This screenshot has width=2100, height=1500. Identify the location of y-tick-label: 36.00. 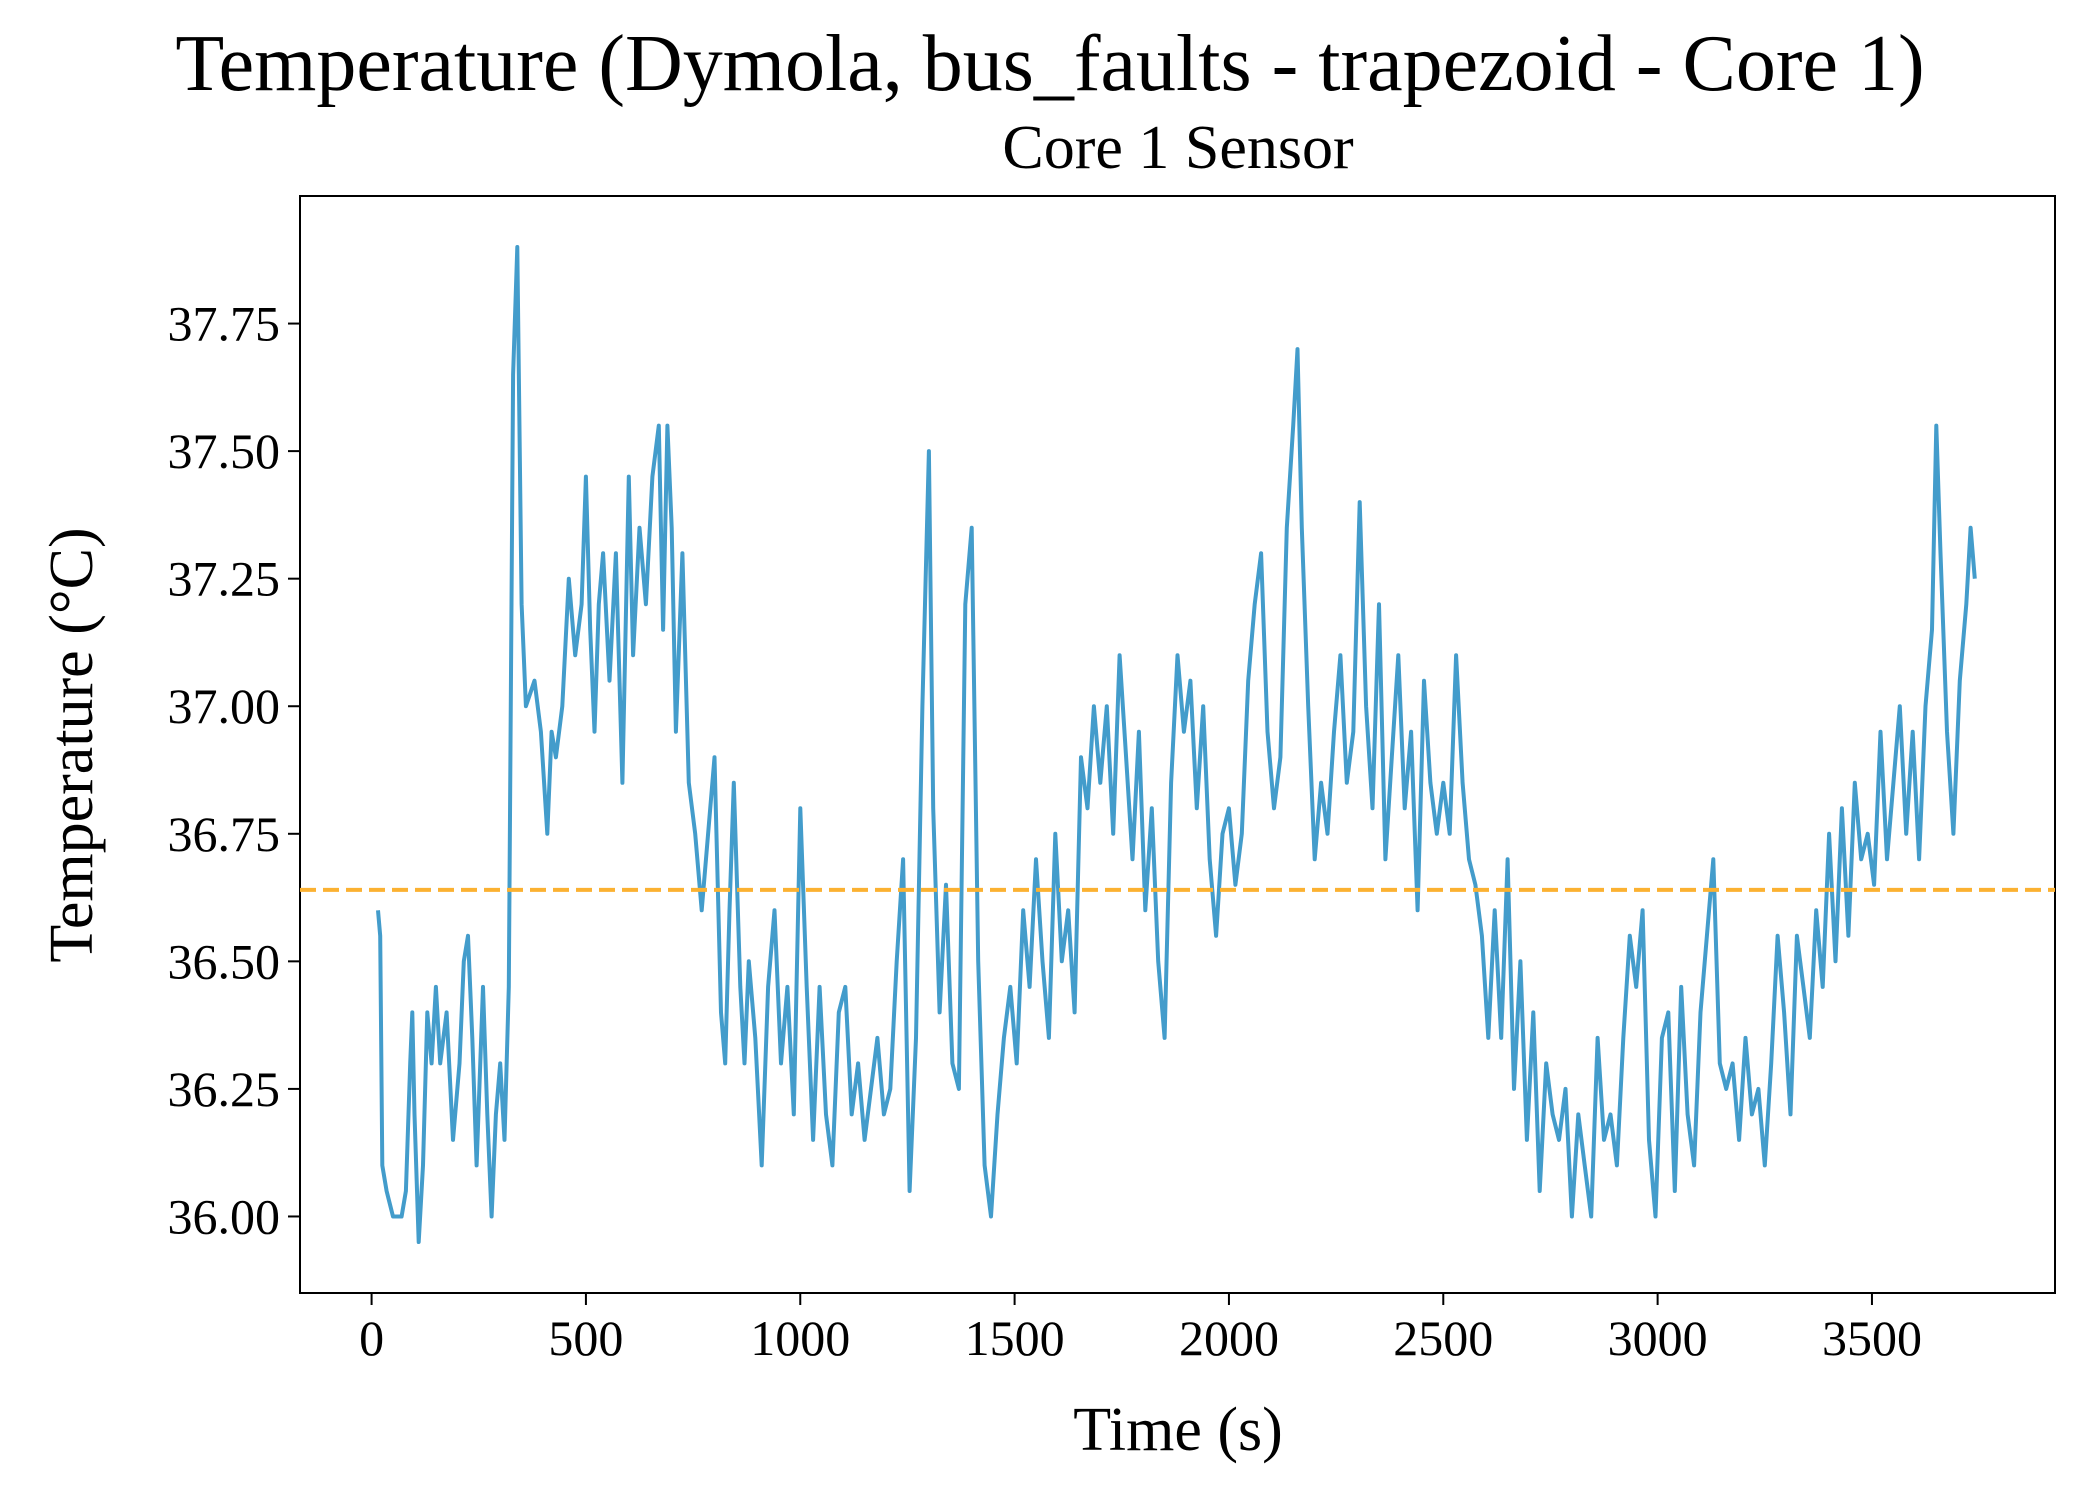
(224, 1216).